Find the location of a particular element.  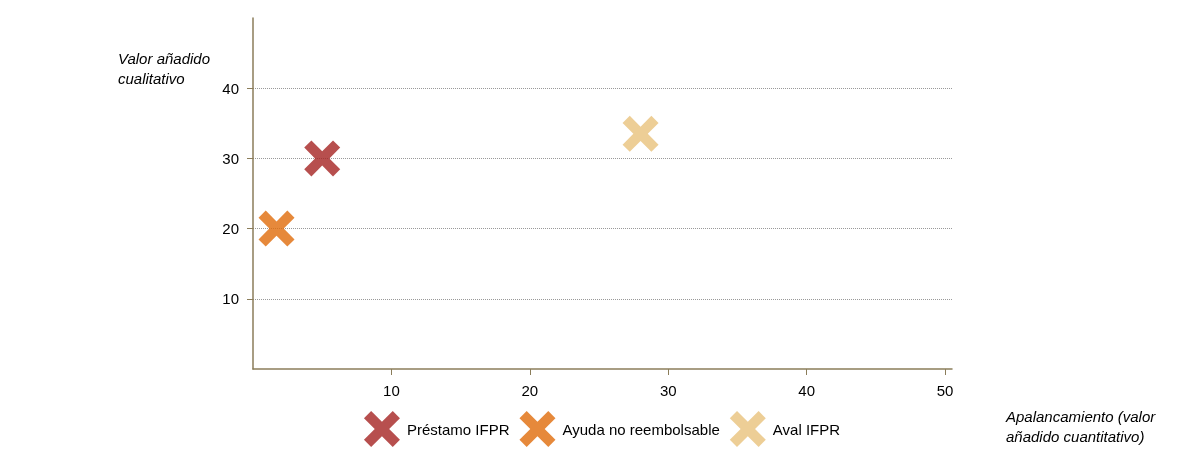

y-tick-label: 40 is located at coordinates (230, 88).